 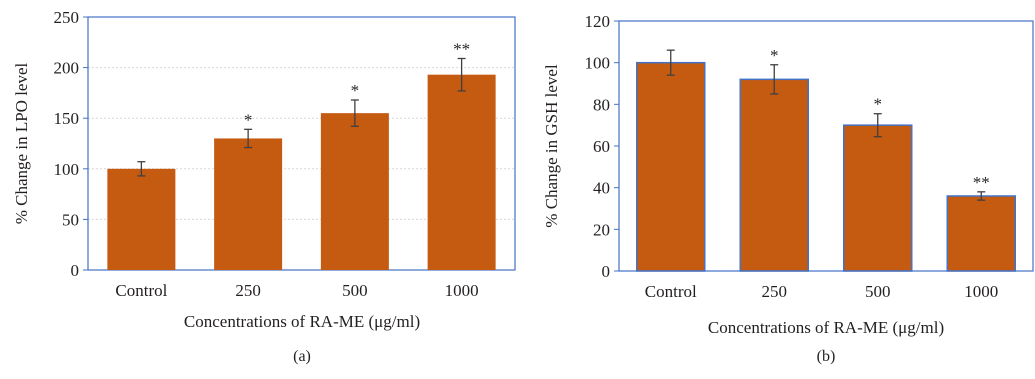 What do you see at coordinates (67, 68) in the screenshot?
I see `y-tick-label: 200` at bounding box center [67, 68].